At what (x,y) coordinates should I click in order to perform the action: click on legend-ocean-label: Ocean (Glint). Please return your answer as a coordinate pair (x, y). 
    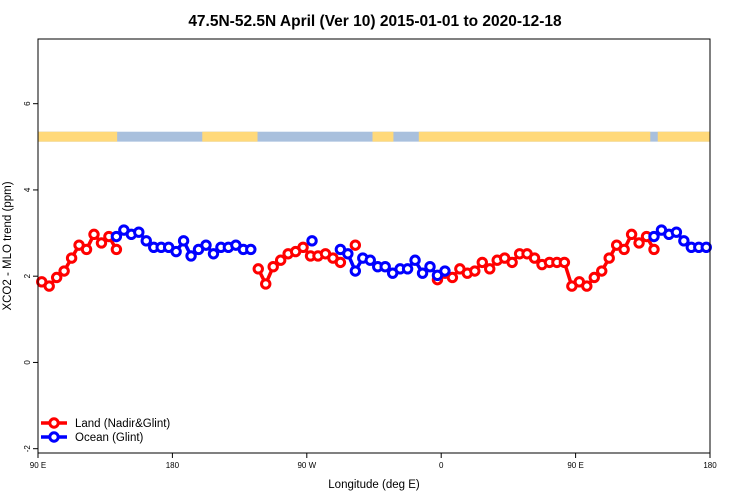
    Looking at the image, I should click on (109, 438).